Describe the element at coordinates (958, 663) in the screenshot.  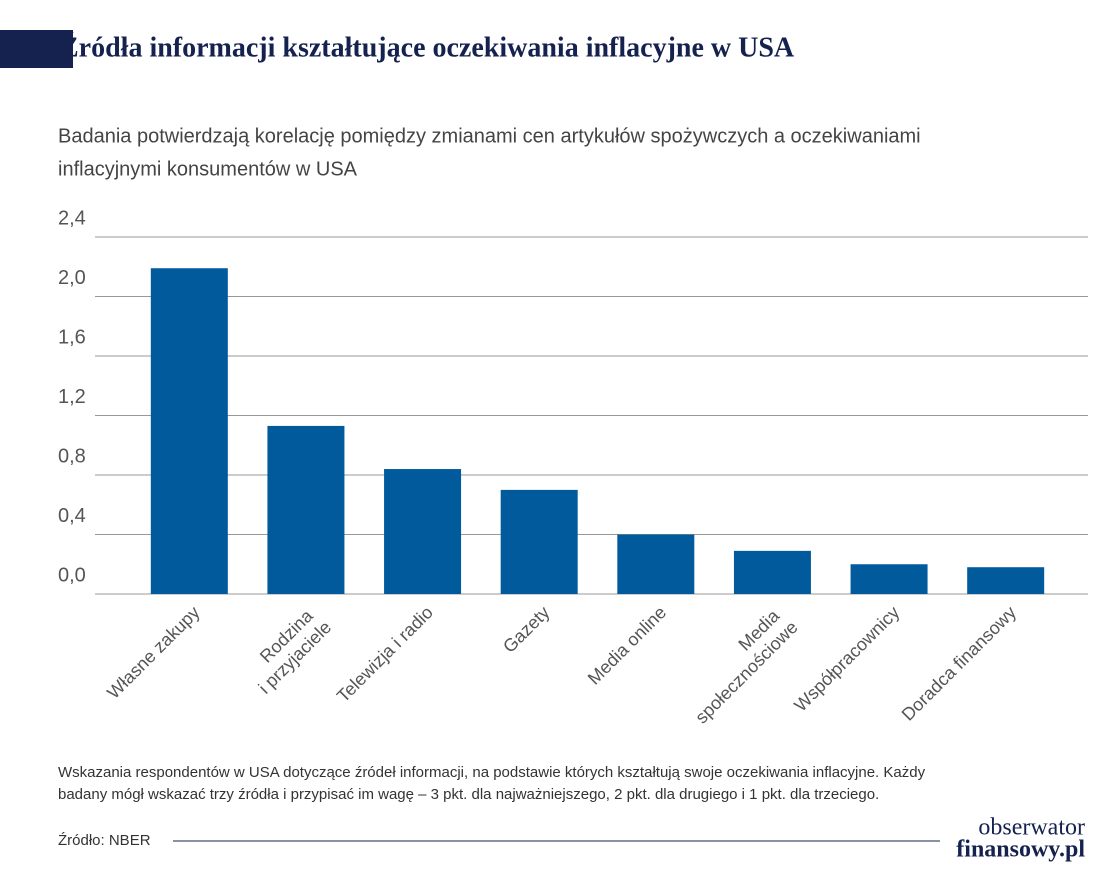
I see `x-tick-label: Doradca finansowy` at that location.